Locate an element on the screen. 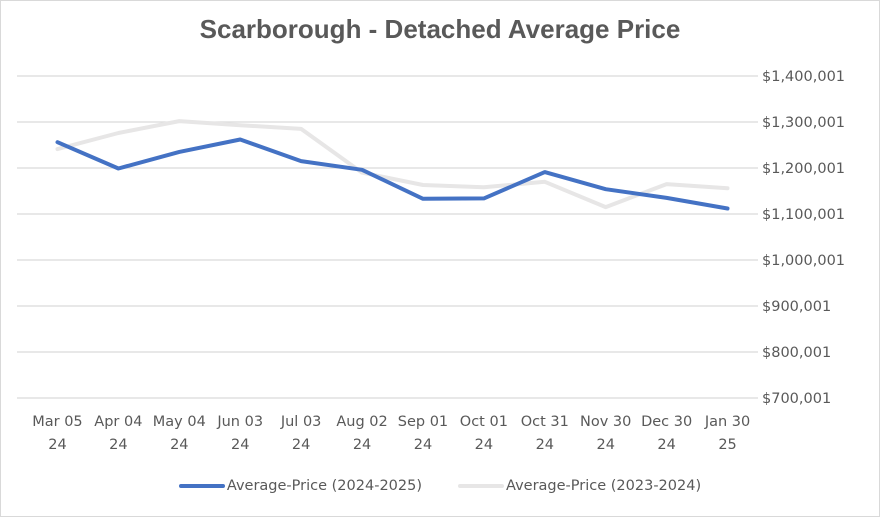 This screenshot has height=517, width=880. x-tick-label: Jan 30 is located at coordinates (727, 422).